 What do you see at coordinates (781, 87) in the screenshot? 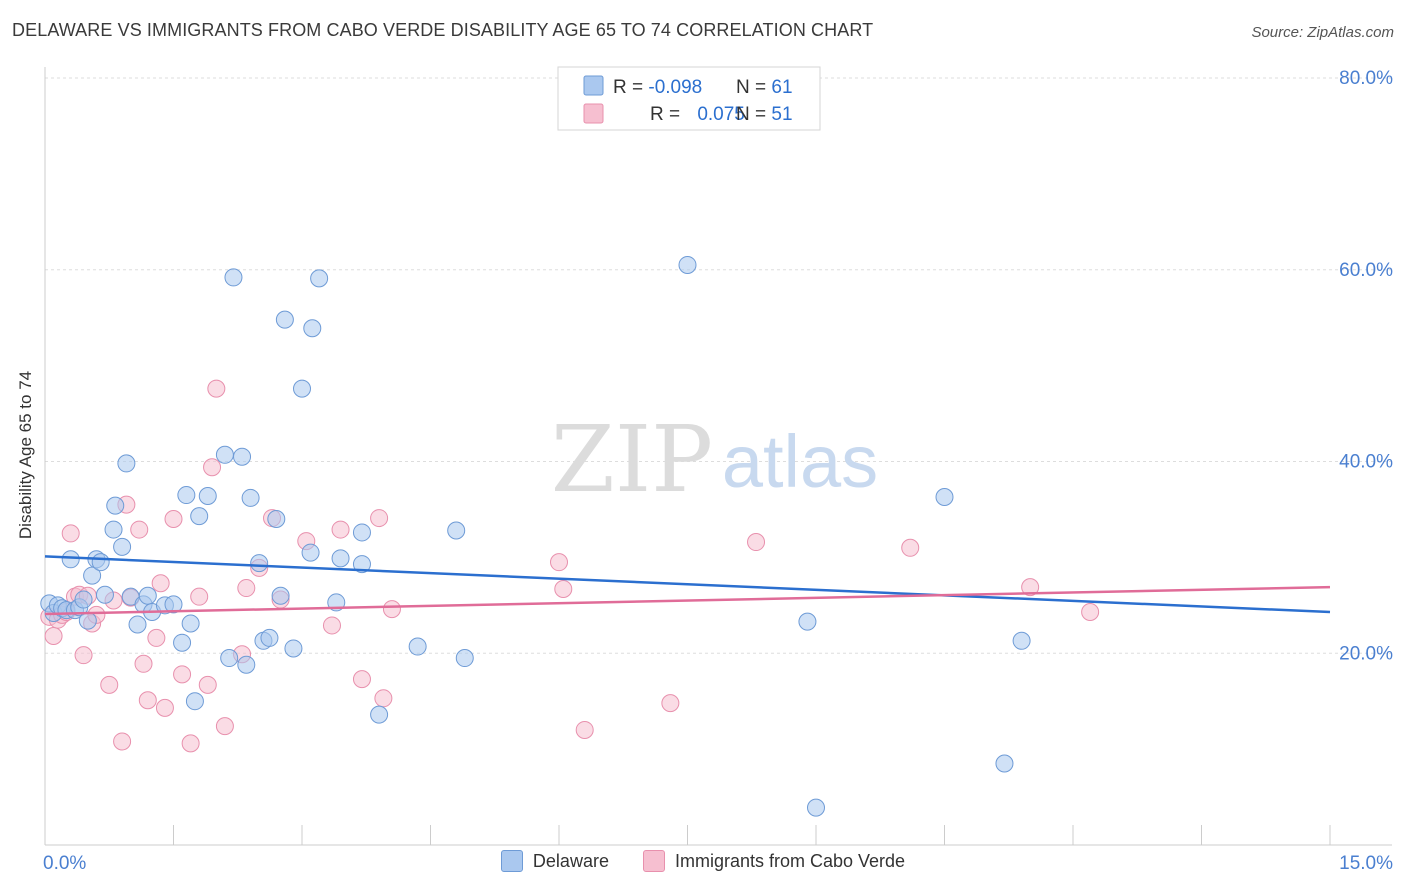
I see `legend-n-value-1: 61` at bounding box center [781, 87].